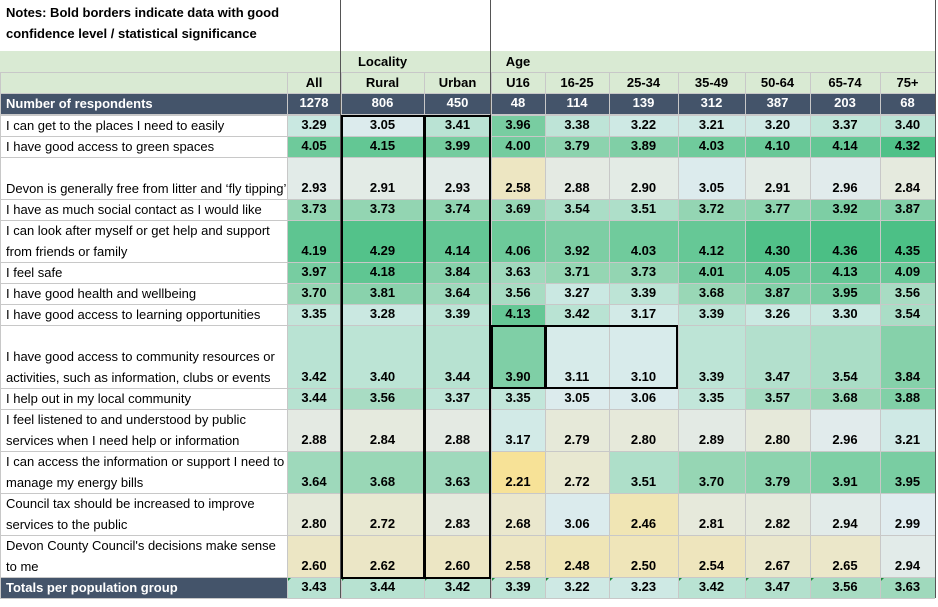 This screenshot has height=607, width=938. I want to click on data-cell: 3.35, so click(314, 314).